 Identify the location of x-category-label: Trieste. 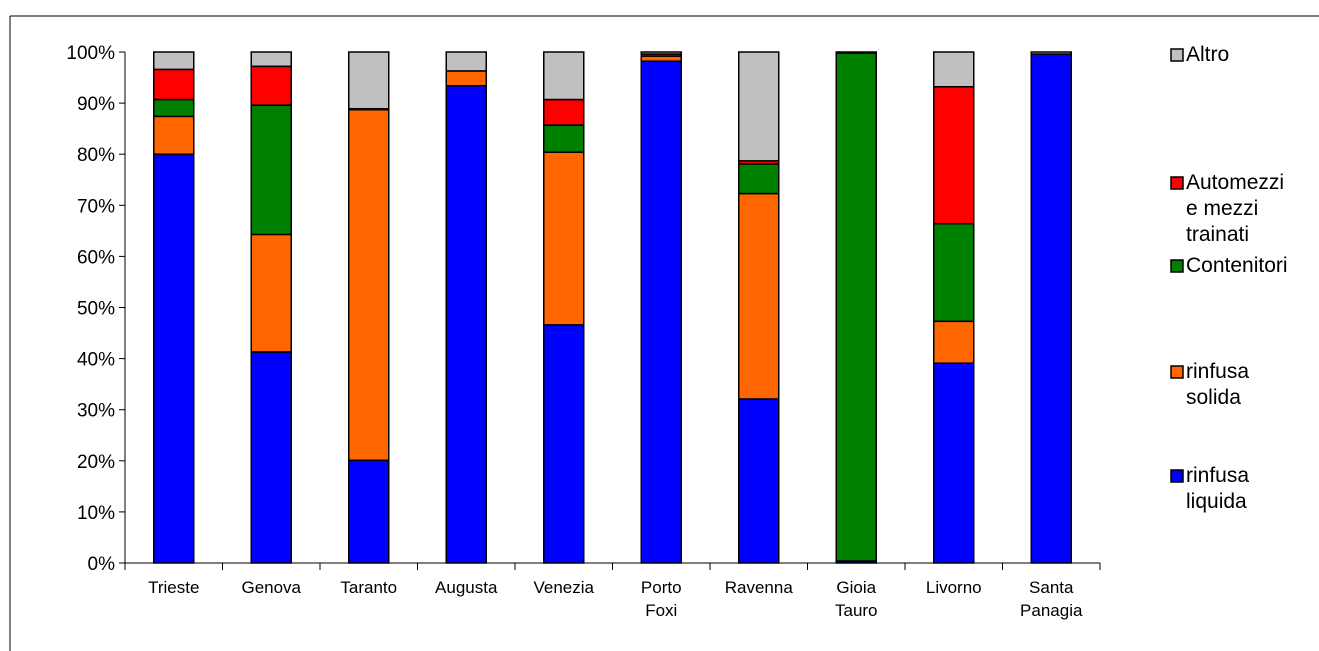
(173, 587).